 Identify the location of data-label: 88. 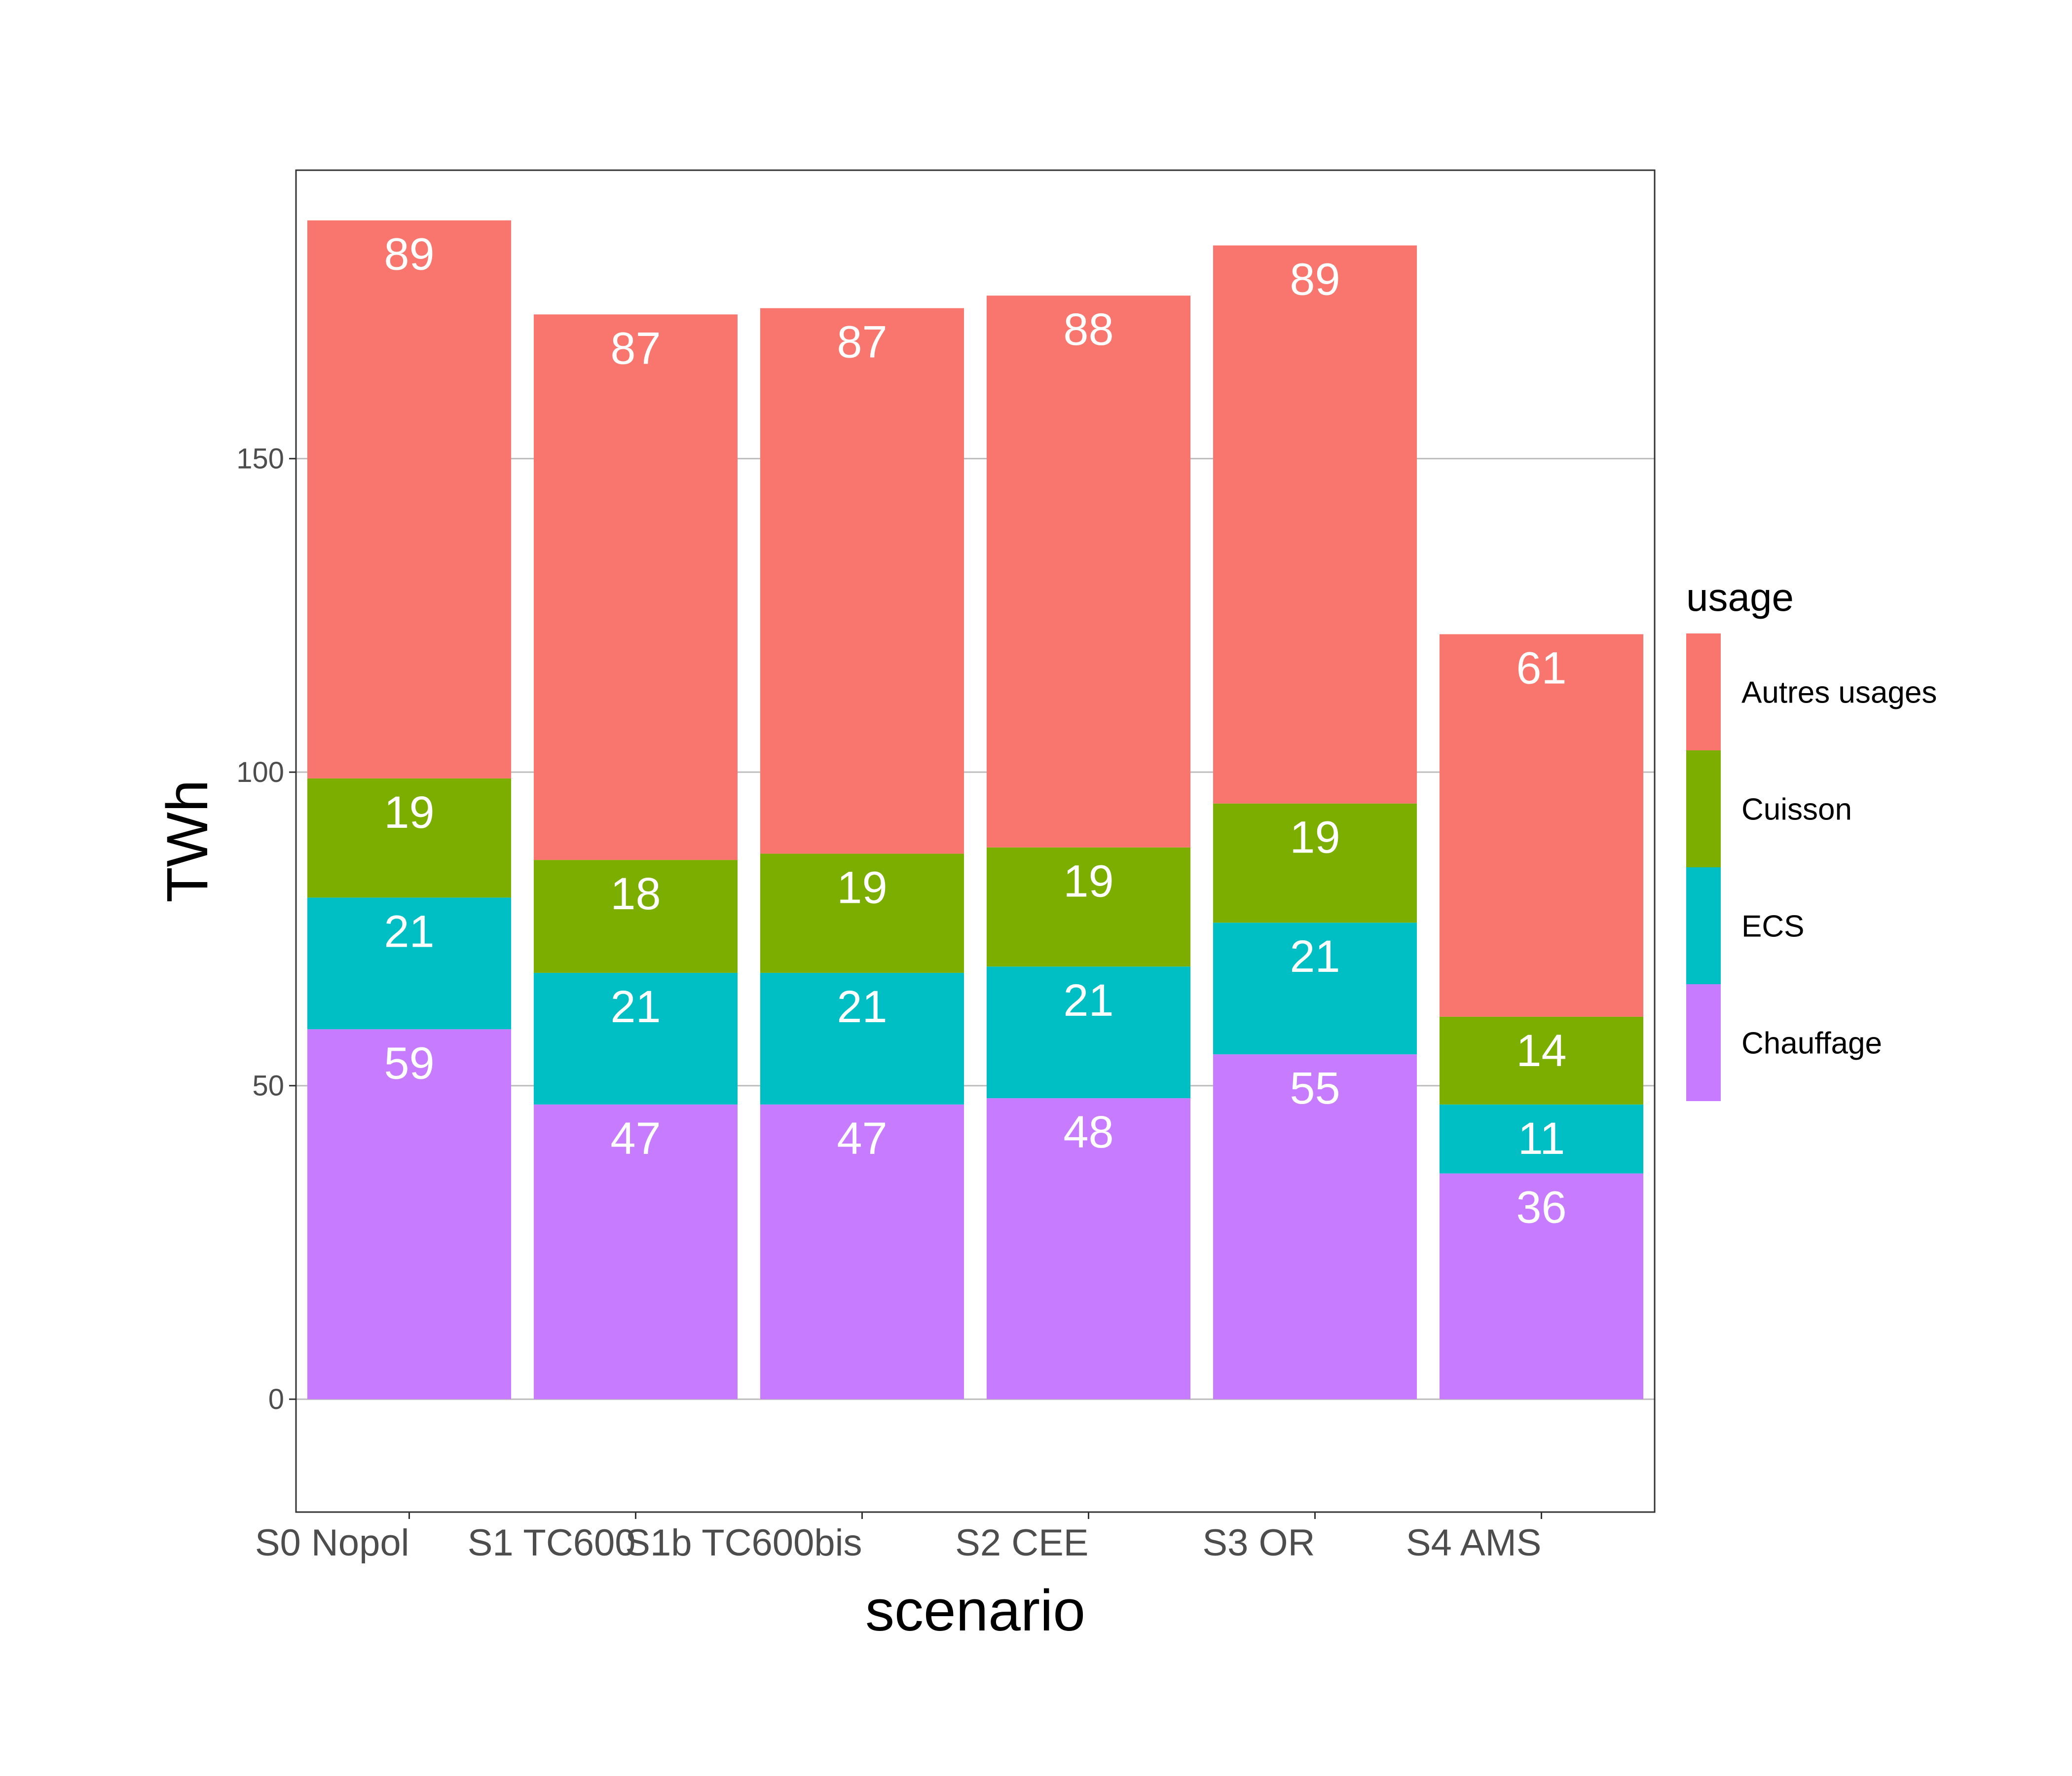
(1088, 329).